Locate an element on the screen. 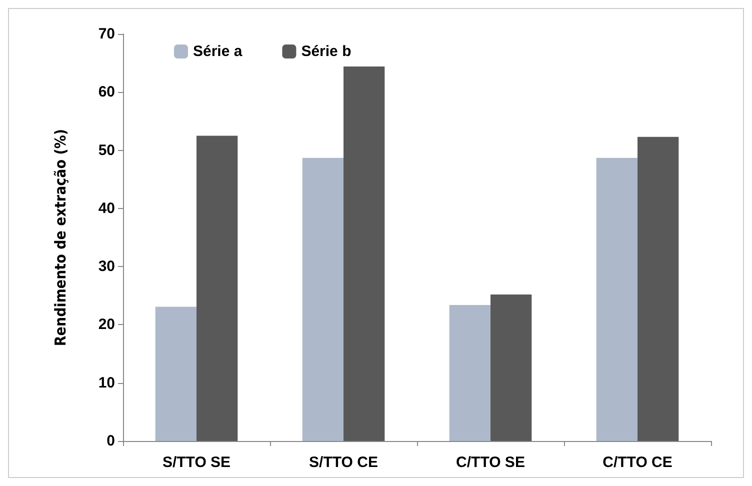 Image resolution: width=752 pixels, height=486 pixels. x-tick-label: S/TTO SE is located at coordinates (196, 462).